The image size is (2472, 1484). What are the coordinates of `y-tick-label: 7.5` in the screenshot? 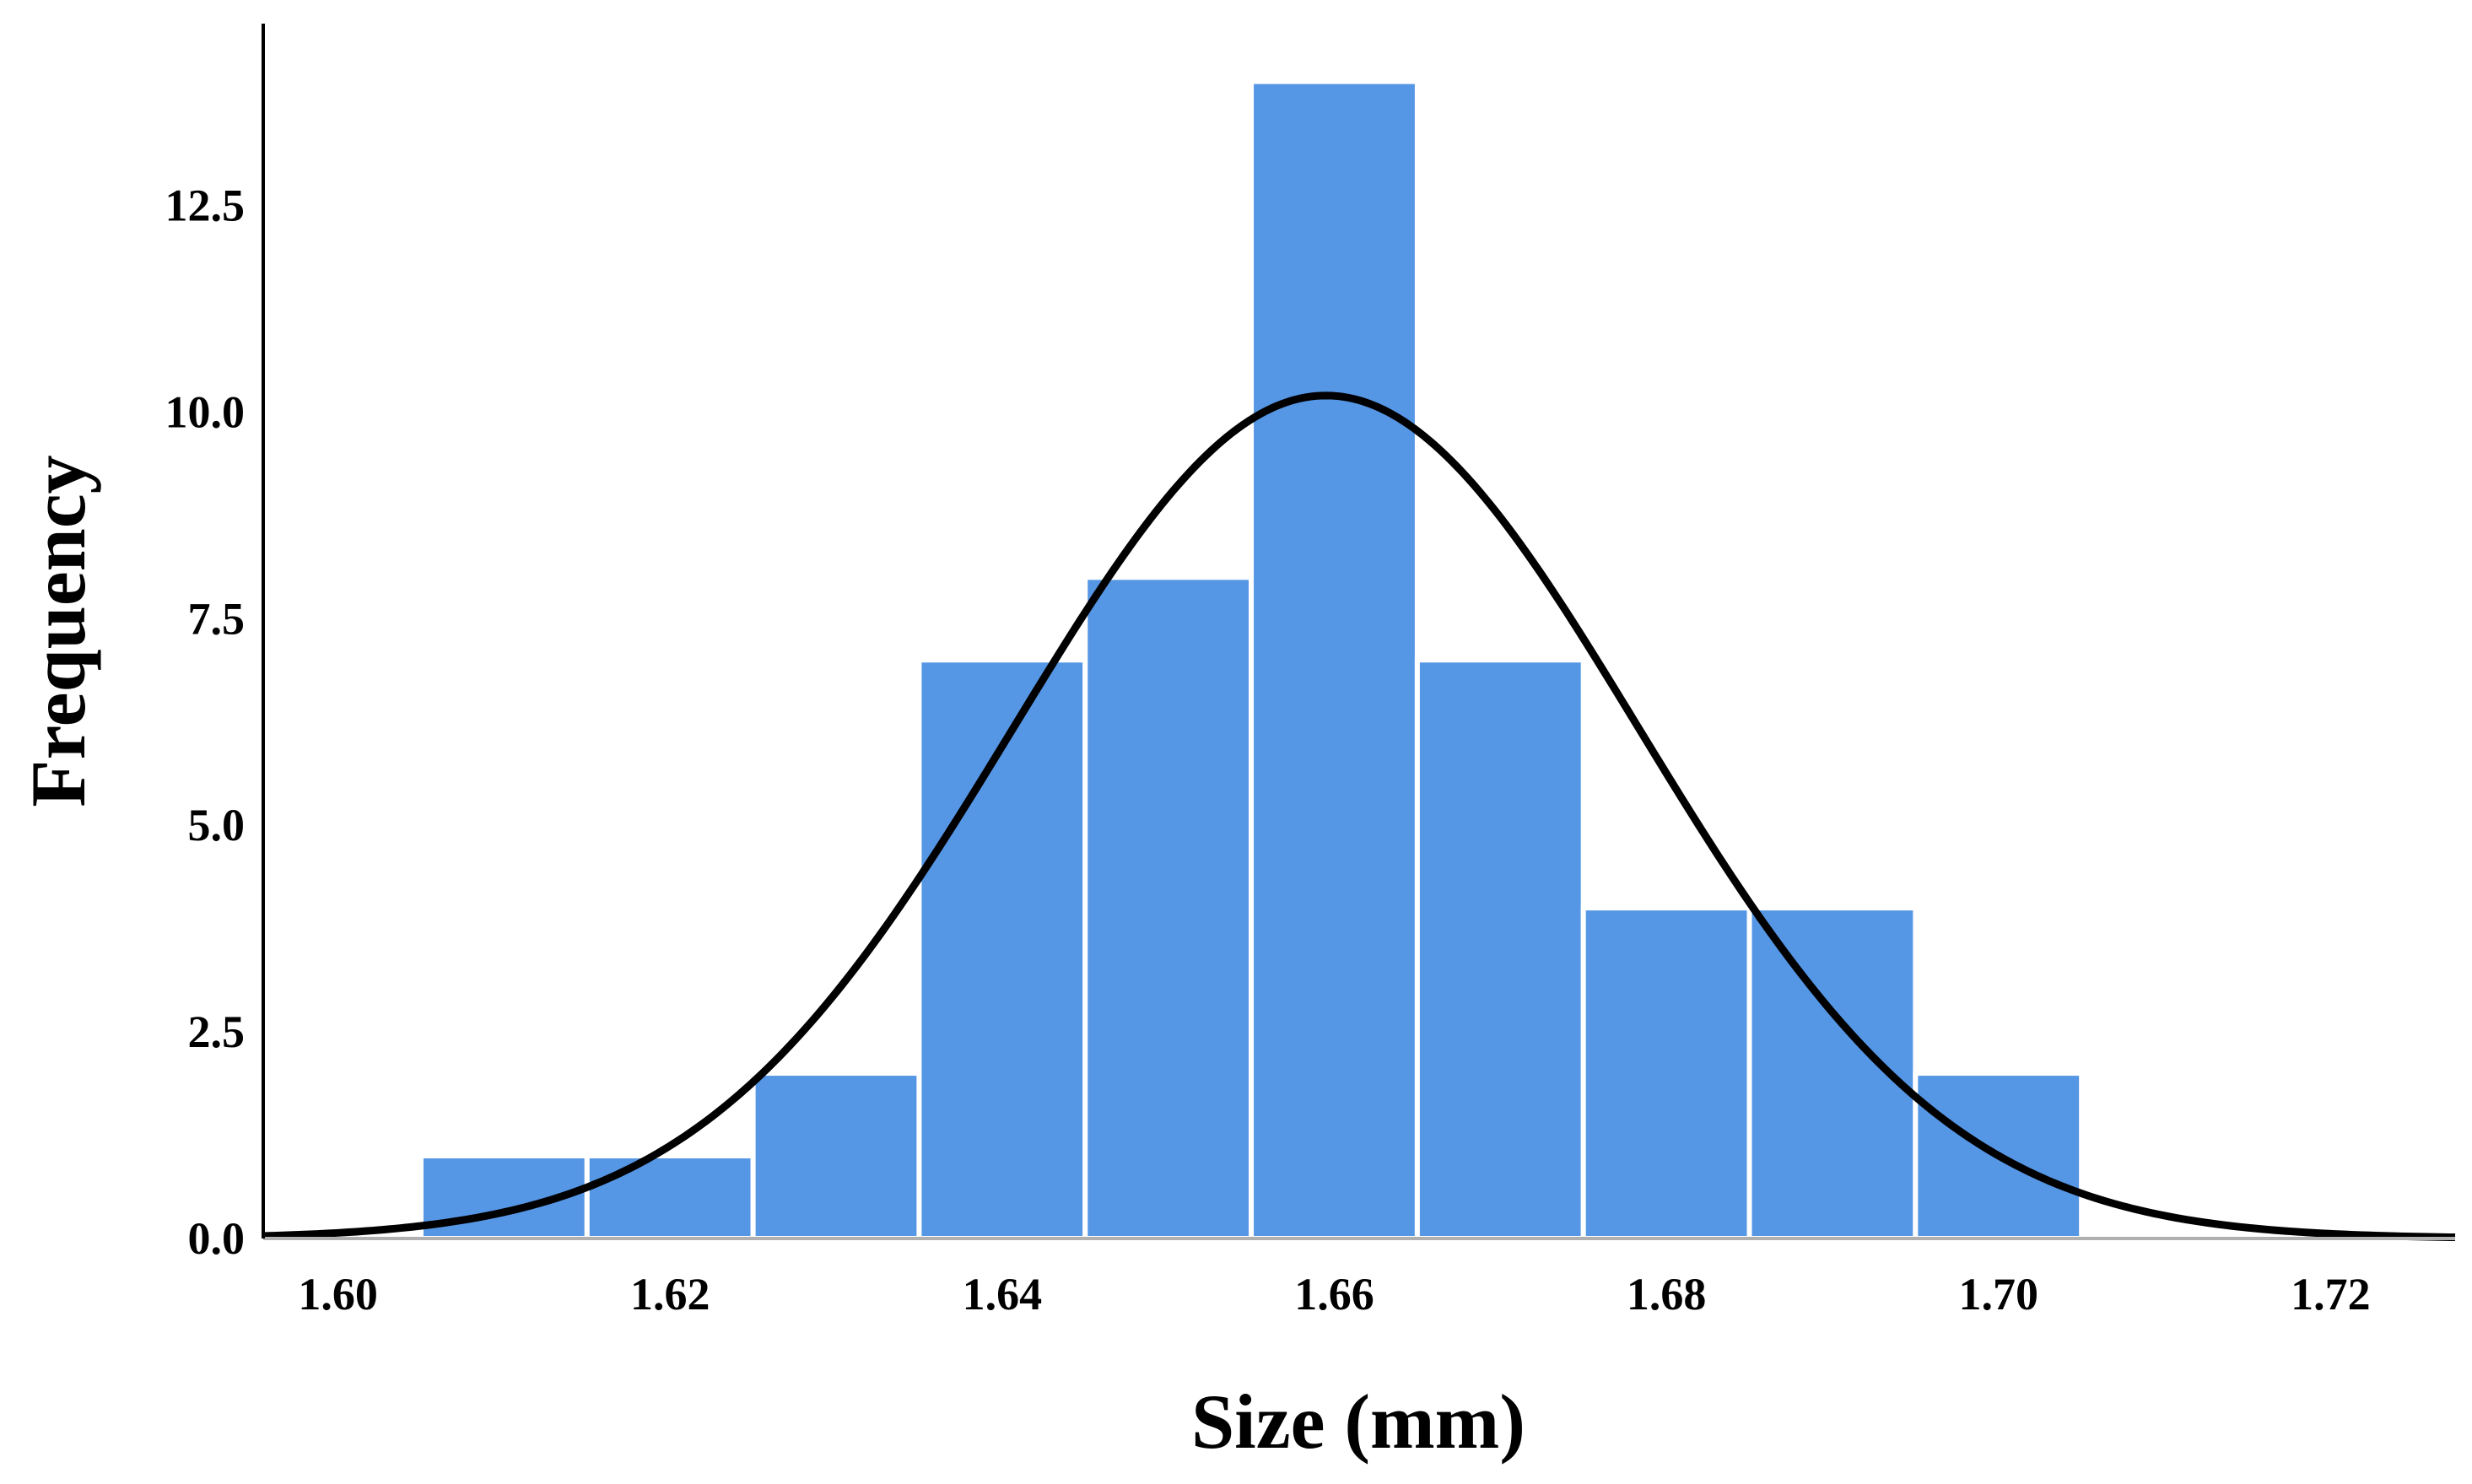 It's located at (217, 618).